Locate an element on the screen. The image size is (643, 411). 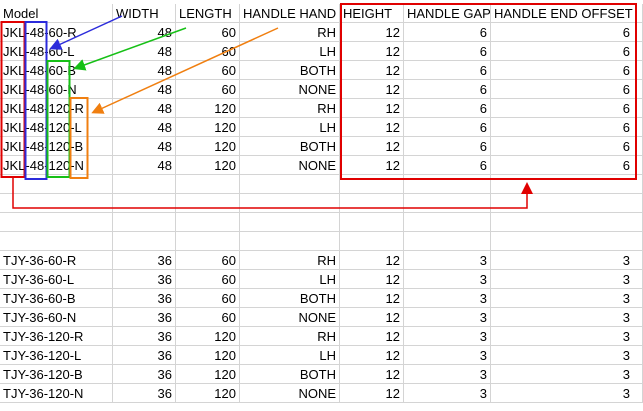
header-length: LENGTH is located at coordinates (208, 13).